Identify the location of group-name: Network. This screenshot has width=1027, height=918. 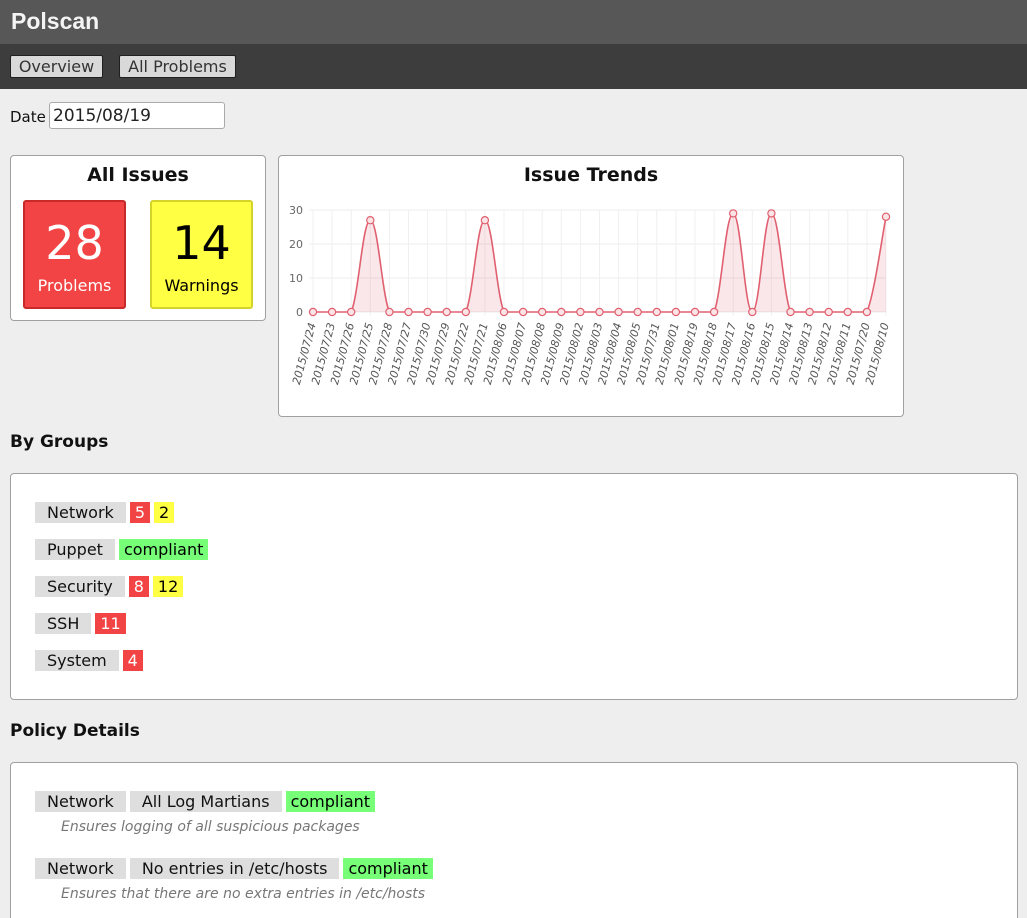
(80, 512).